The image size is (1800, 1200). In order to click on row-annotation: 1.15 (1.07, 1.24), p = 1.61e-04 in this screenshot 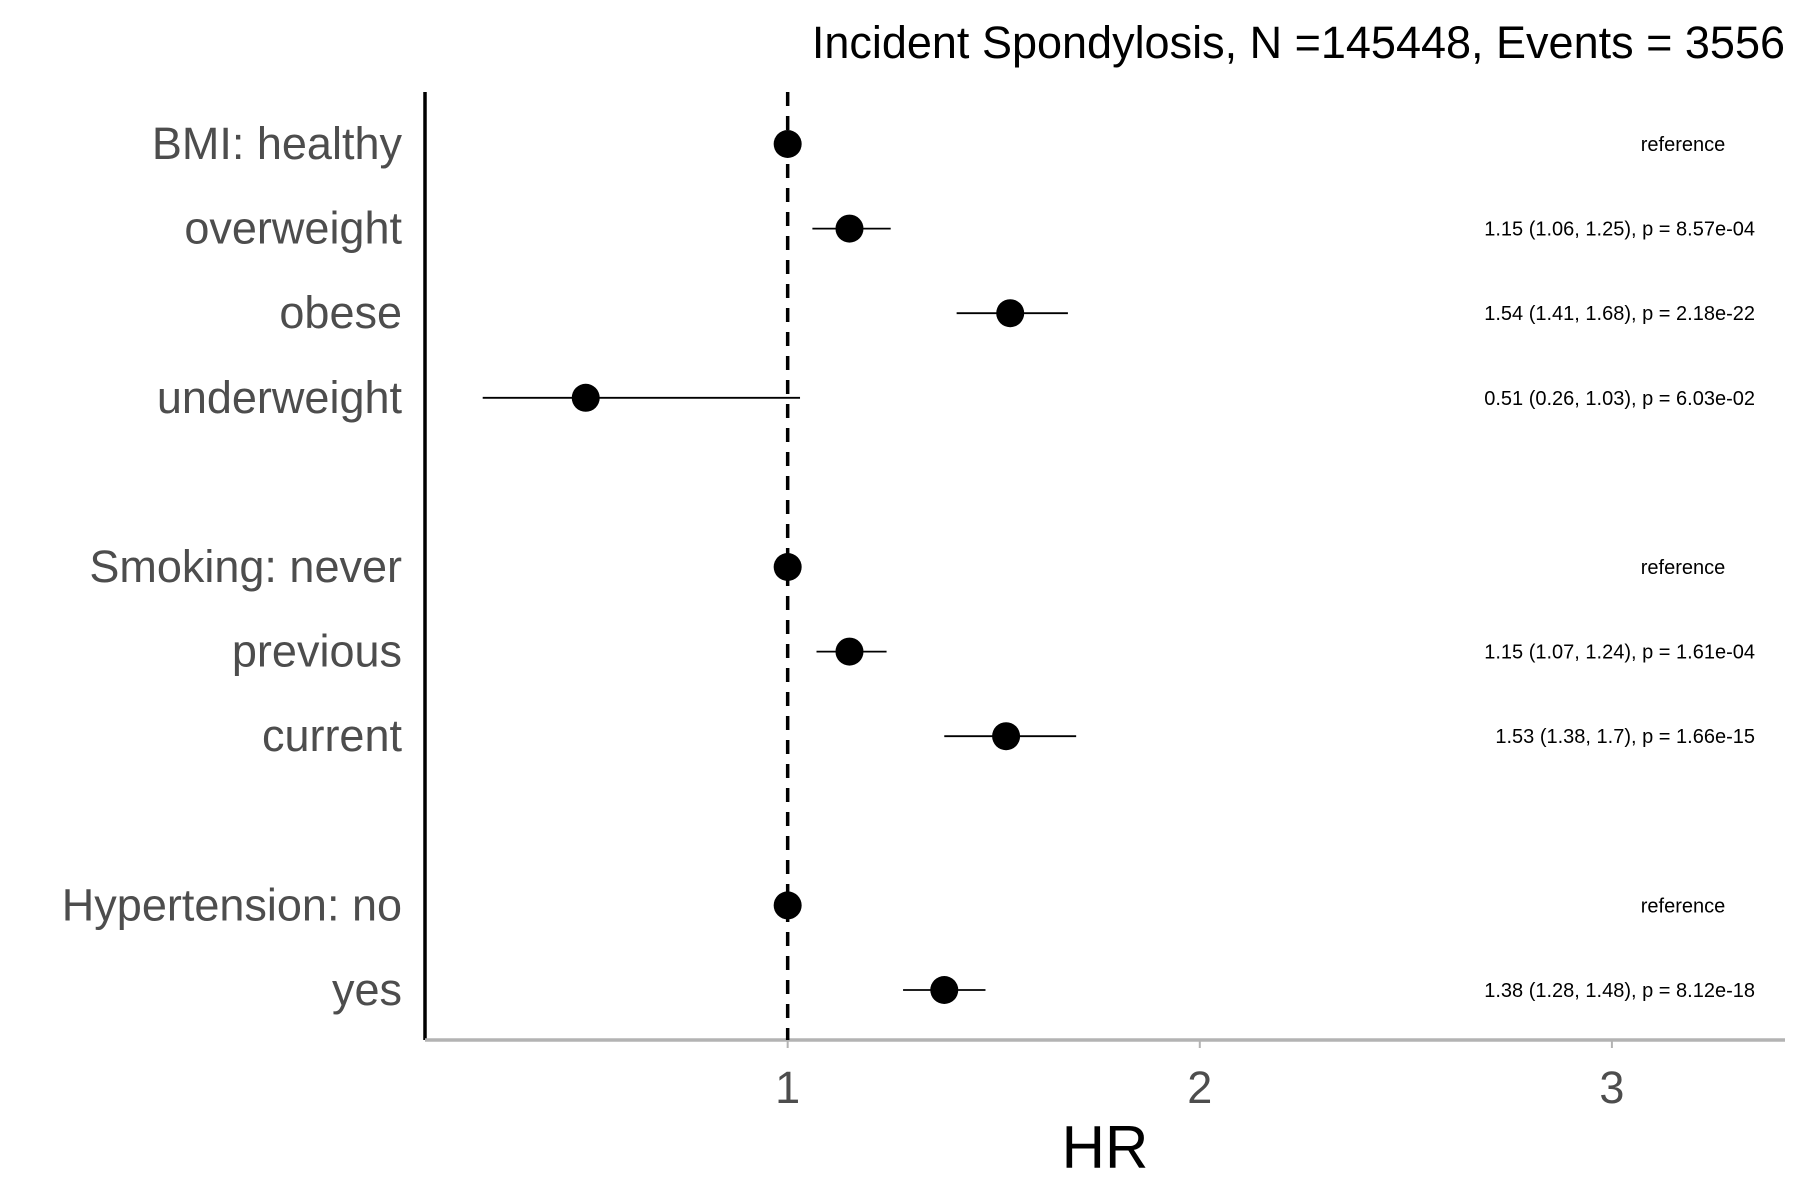, I will do `click(1619, 653)`.